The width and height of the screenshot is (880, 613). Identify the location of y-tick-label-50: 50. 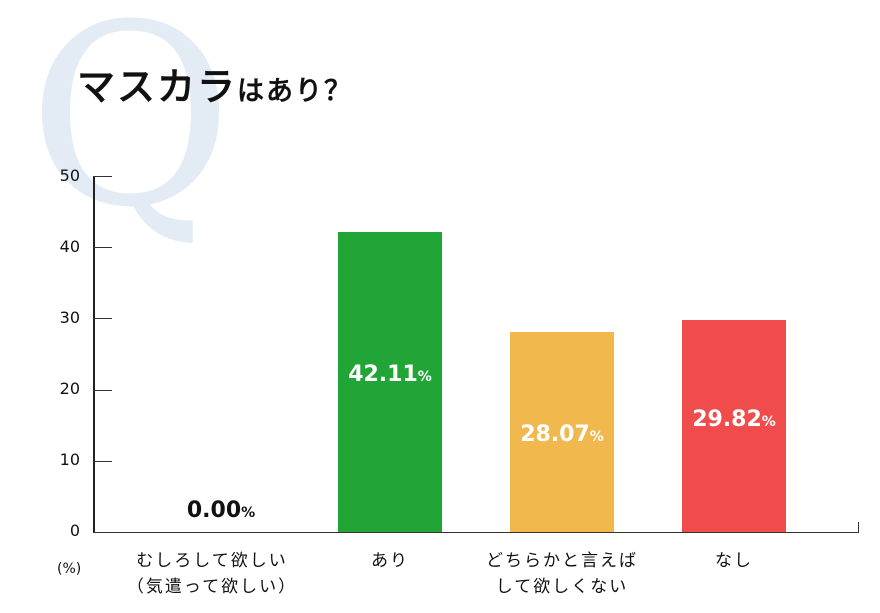
(69, 175).